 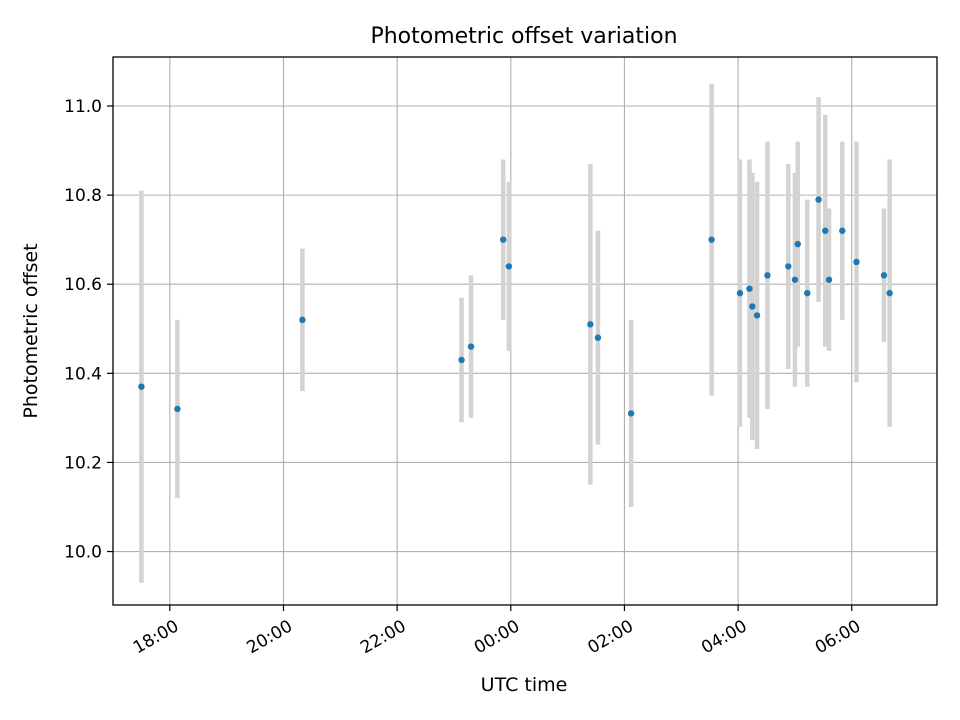 What do you see at coordinates (88, 330) in the screenshot?
I see `y-axis: 10.0 10.2 10.4 10.6 10.8 11.0` at bounding box center [88, 330].